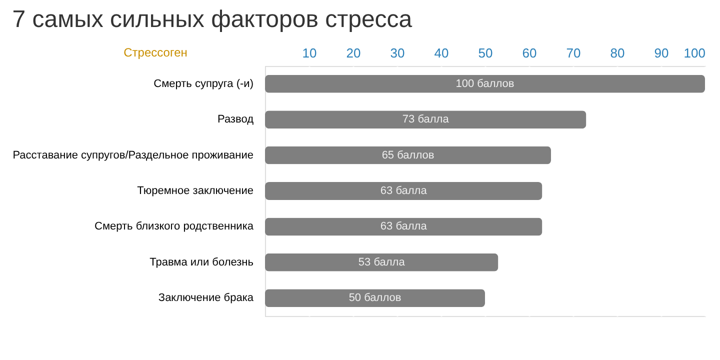  I want to click on x-tick-label: 70, so click(573, 53).